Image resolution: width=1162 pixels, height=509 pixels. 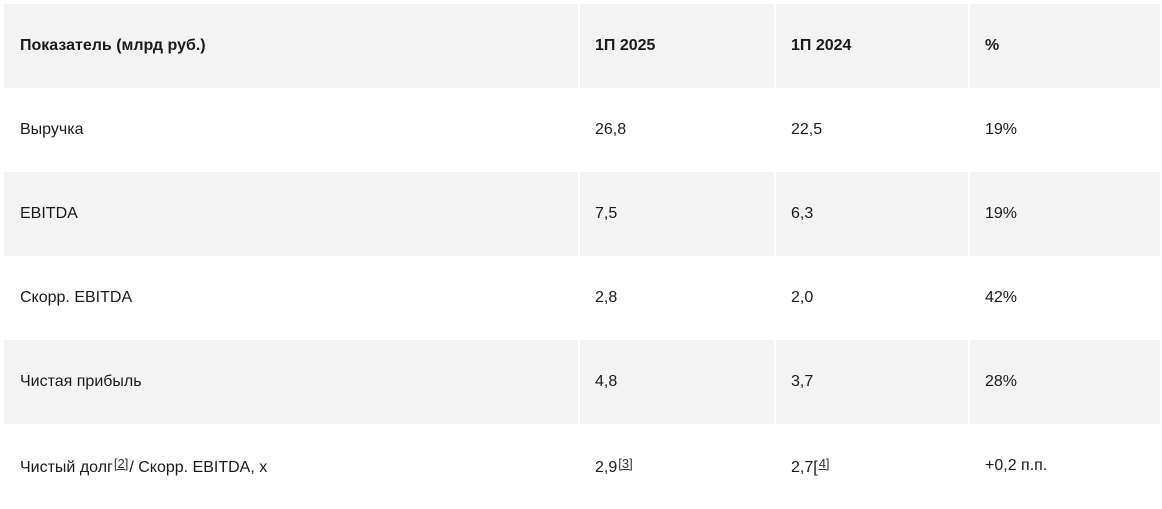 What do you see at coordinates (824, 463) in the screenshot?
I see `footnote-link-4: 4]` at bounding box center [824, 463].